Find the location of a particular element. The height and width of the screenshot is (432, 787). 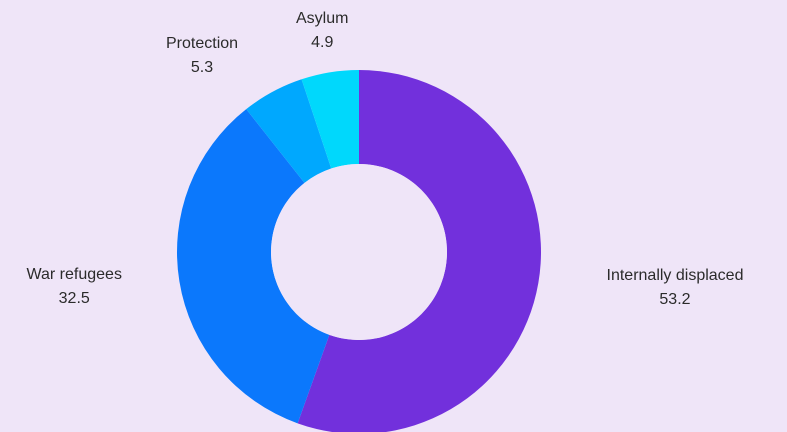

slice-label-name: War refugees is located at coordinates (74, 274).